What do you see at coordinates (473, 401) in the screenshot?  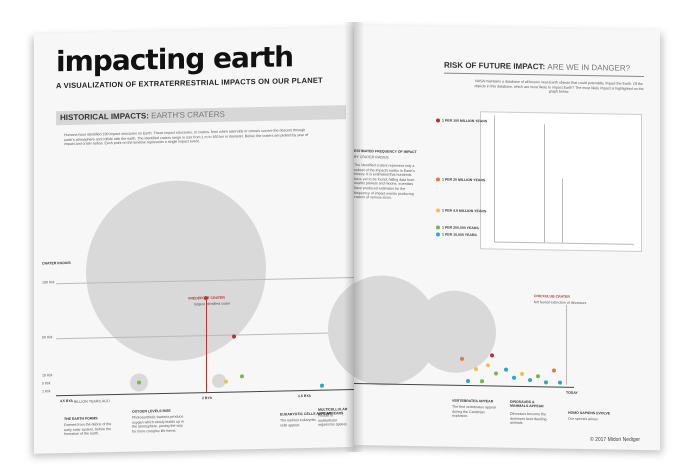 I see `event-title: VERTEBRATES APPEAR` at bounding box center [473, 401].